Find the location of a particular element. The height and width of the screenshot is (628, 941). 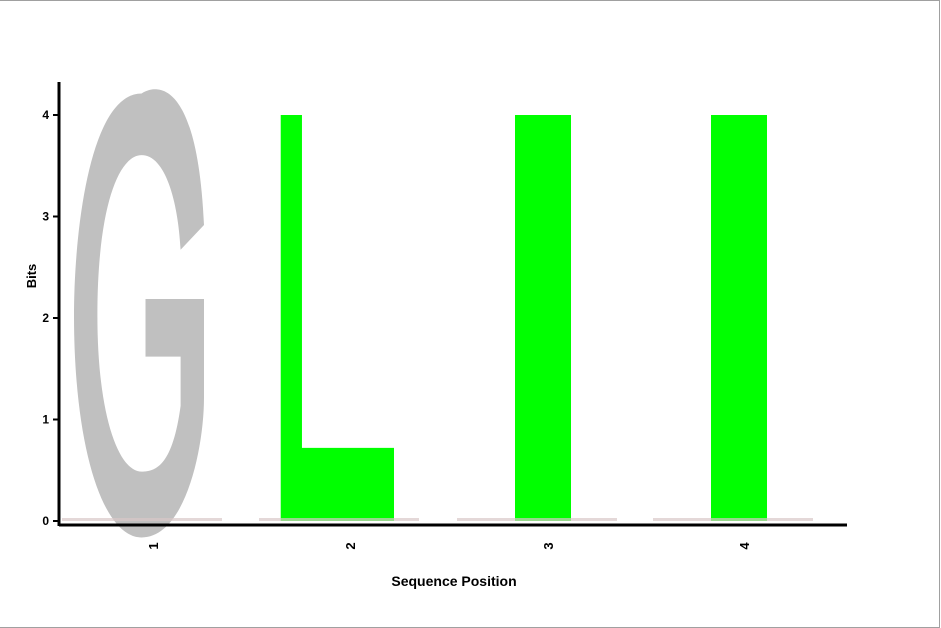

glyph-G is located at coordinates (139, 313).